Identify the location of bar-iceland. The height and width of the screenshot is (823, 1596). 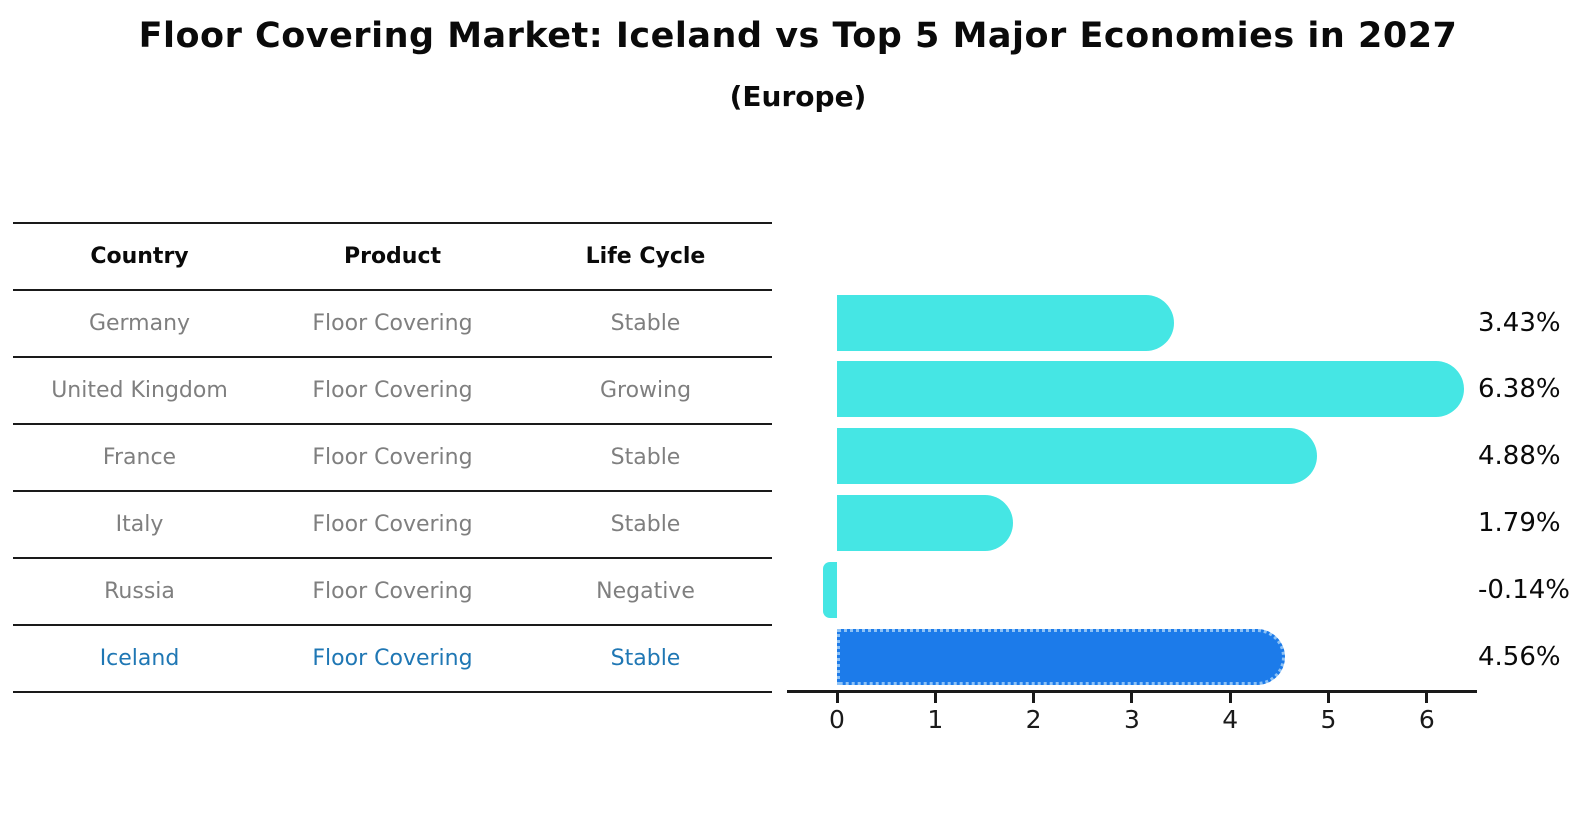
(1061, 656).